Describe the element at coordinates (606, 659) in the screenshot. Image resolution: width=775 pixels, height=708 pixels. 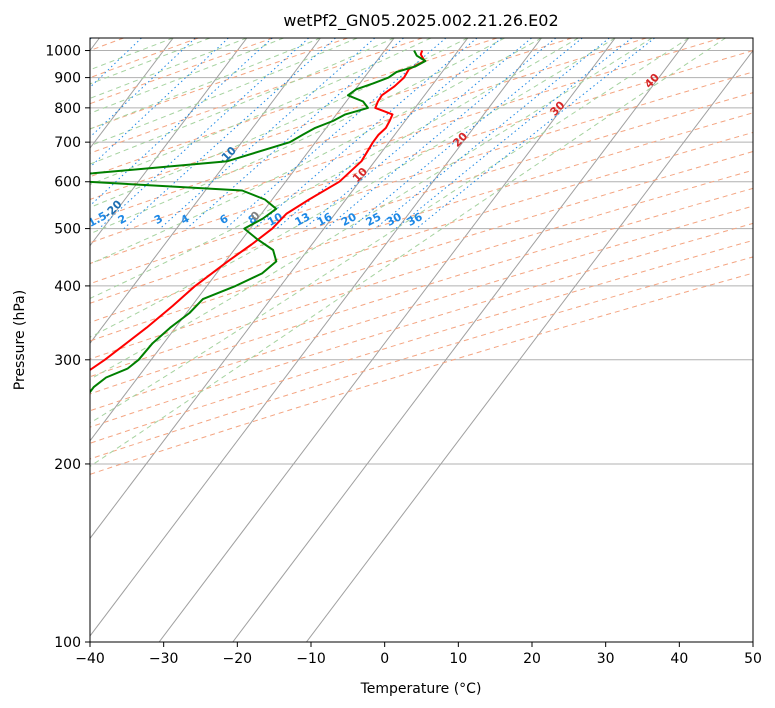
I see `x-tick-label: 30` at that location.